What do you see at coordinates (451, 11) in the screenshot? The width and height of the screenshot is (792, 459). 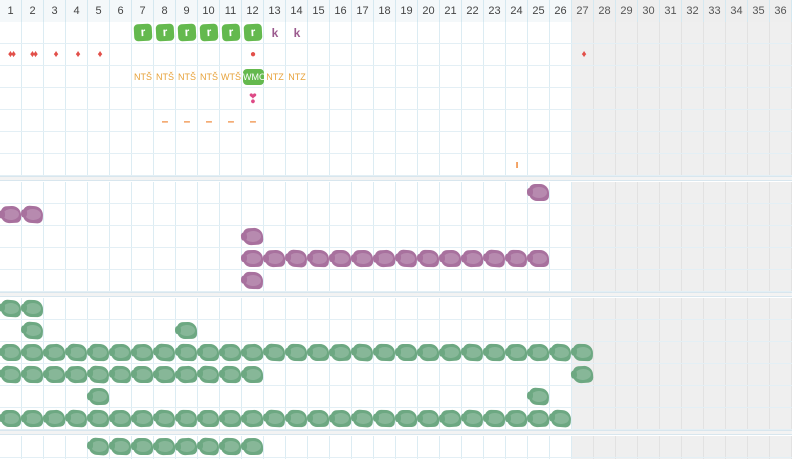 I see `day-header: 21` at bounding box center [451, 11].